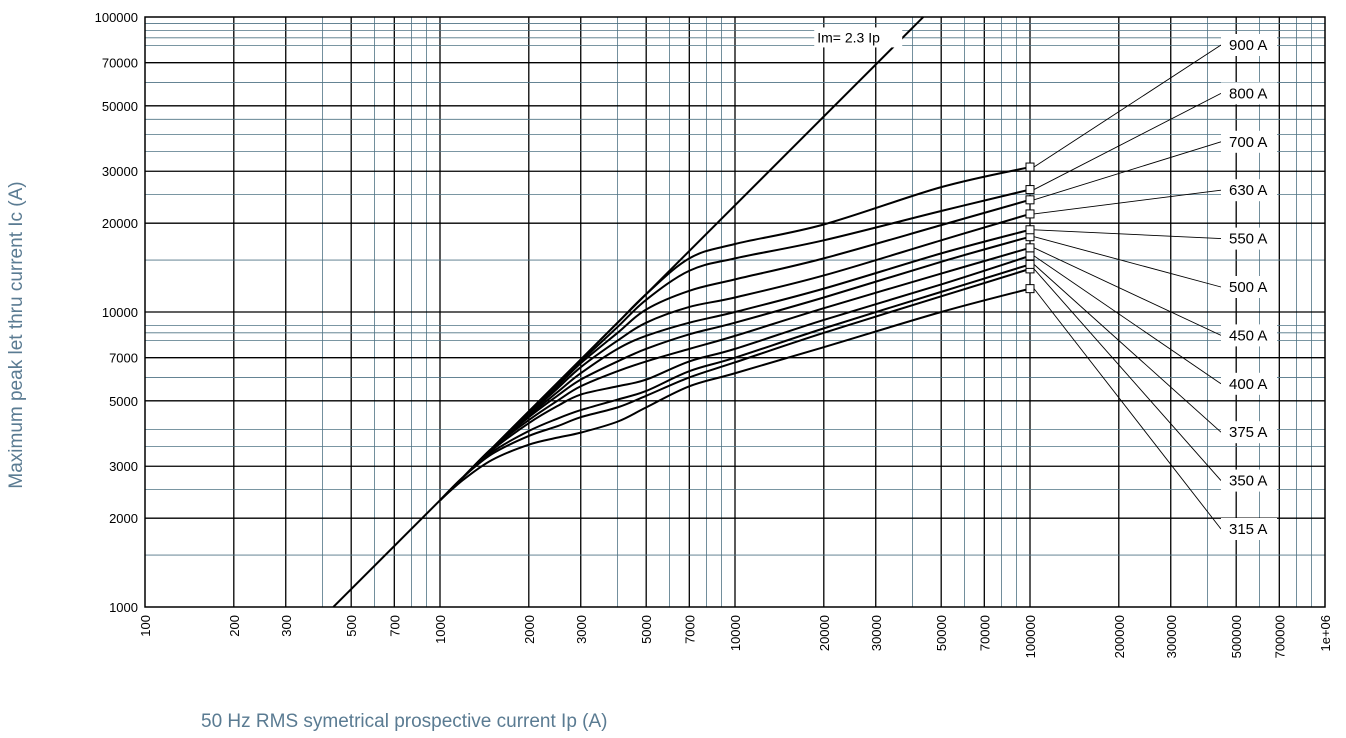 The image size is (1346, 738). Describe the element at coordinates (351, 626) in the screenshot. I see `x-tick-label: 500` at that location.